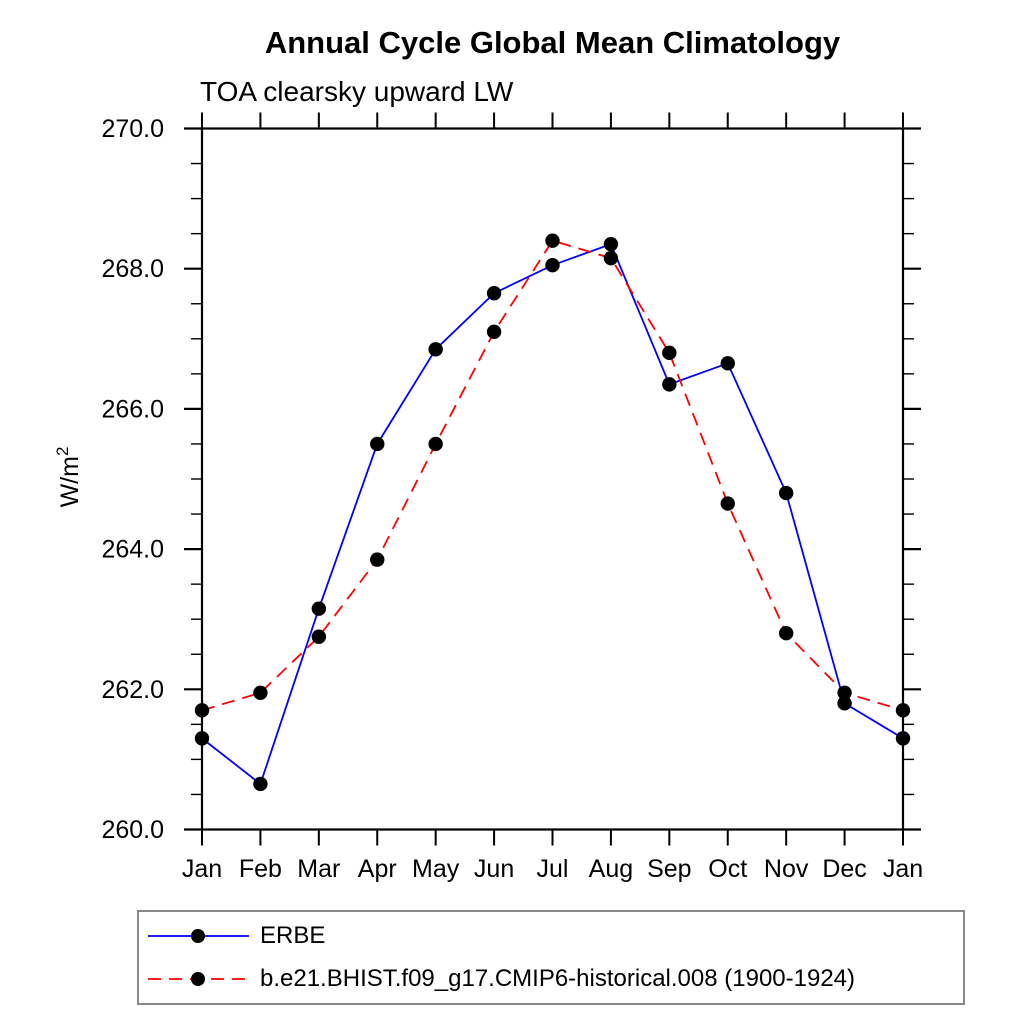 The image size is (1024, 1024). What do you see at coordinates (377, 869) in the screenshot?
I see `x-tick-label: Apr` at bounding box center [377, 869].